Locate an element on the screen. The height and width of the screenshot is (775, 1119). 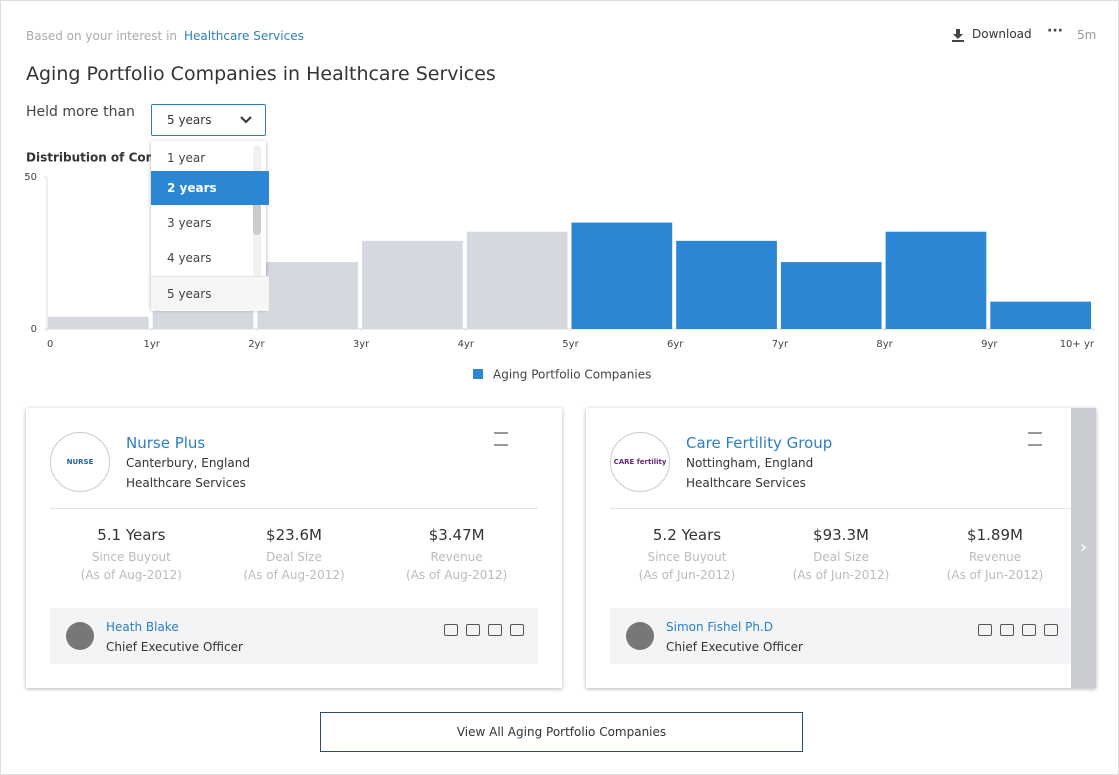
x-tick-label: 6yr is located at coordinates (675, 344).